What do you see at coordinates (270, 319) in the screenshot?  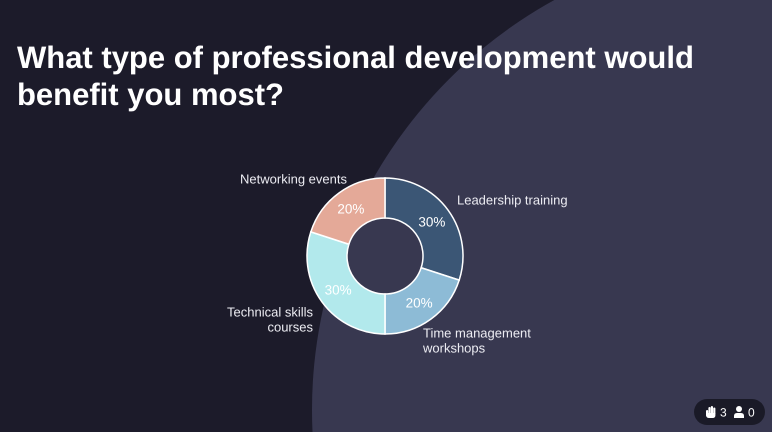 I see `slice-label: Technical skills courses` at bounding box center [270, 319].